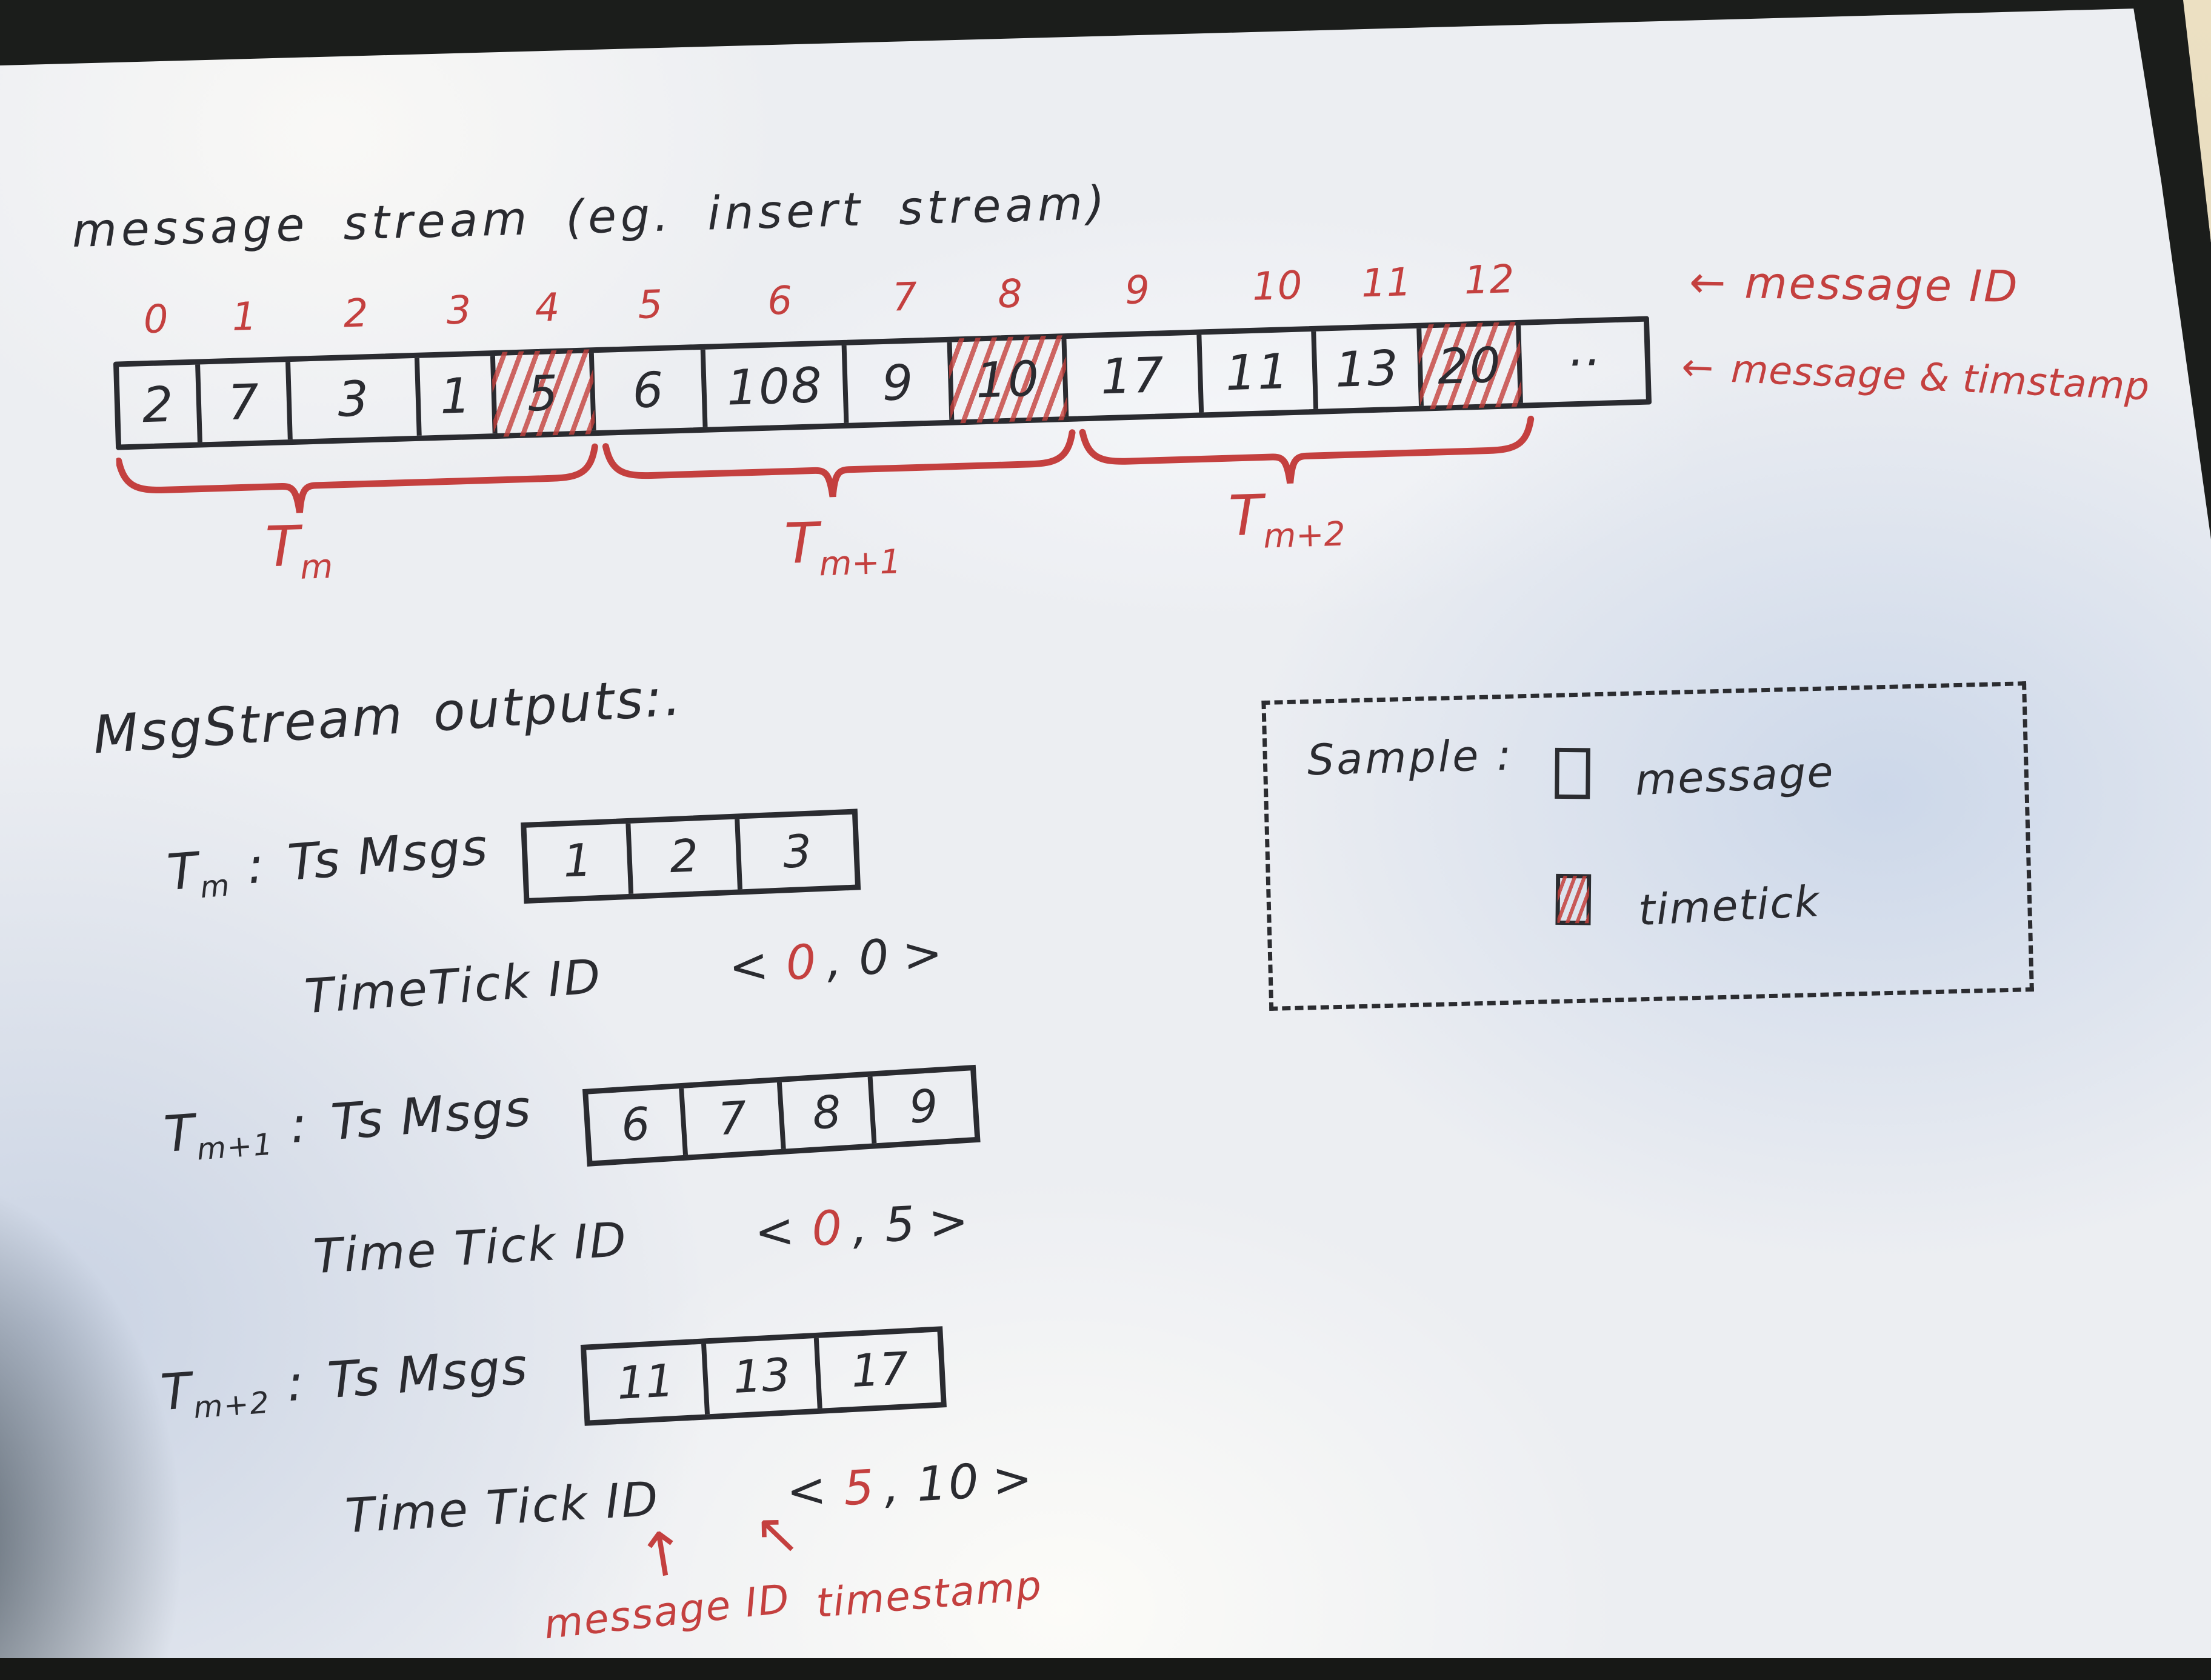  What do you see at coordinates (1132, 375) in the screenshot?
I see `stream-cell-value: 17` at bounding box center [1132, 375].